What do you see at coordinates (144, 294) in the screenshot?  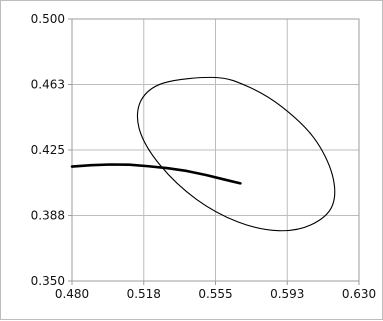 I see `x-tick-label: 0.518` at bounding box center [144, 294].